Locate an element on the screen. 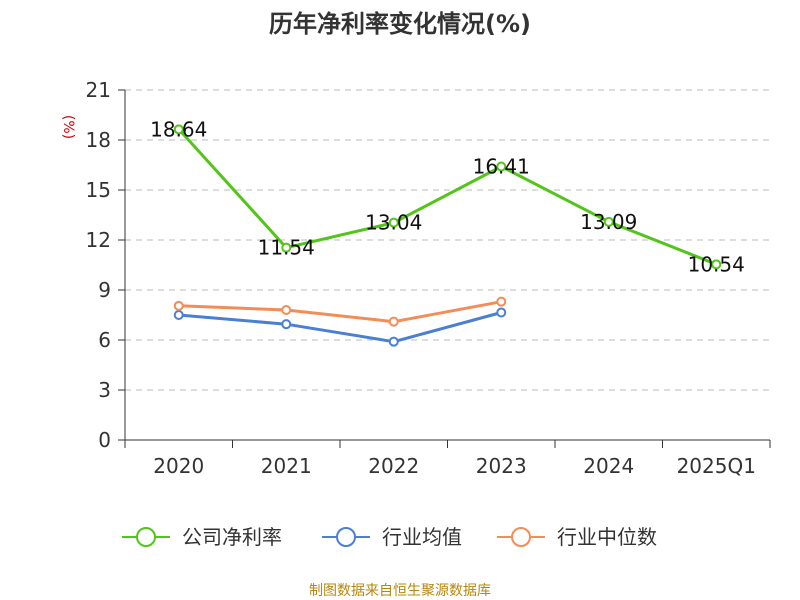 The width and height of the screenshot is (800, 600). legend: 公司净利率 行业均值 行业中位数 is located at coordinates (389, 537).